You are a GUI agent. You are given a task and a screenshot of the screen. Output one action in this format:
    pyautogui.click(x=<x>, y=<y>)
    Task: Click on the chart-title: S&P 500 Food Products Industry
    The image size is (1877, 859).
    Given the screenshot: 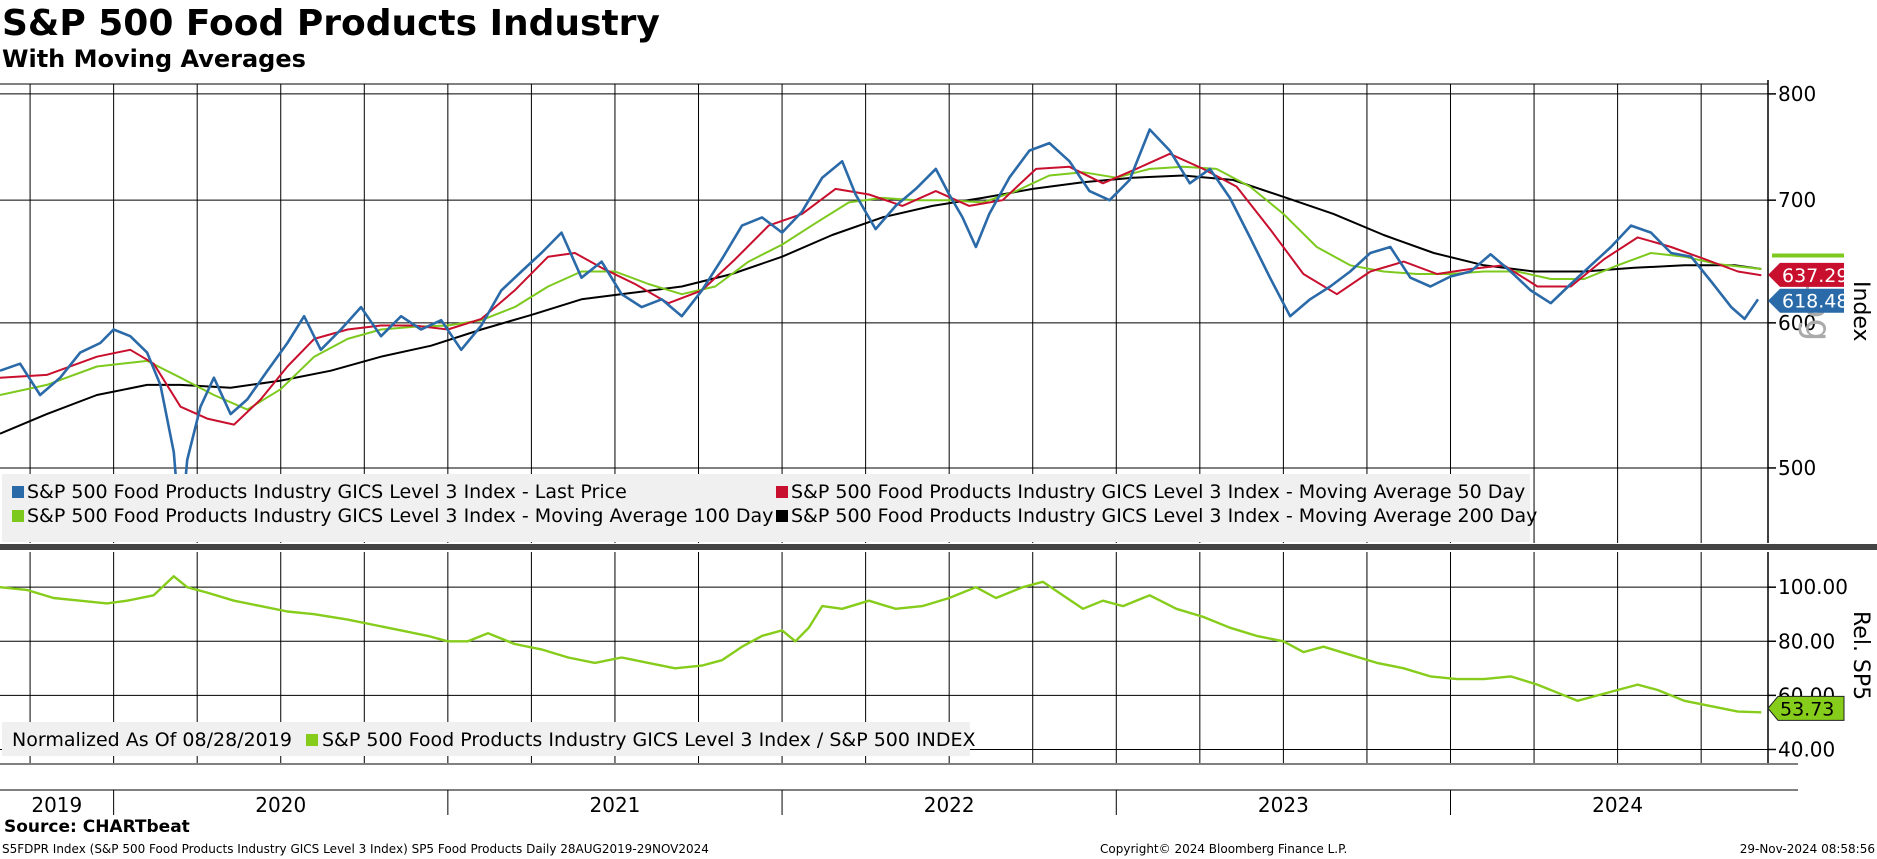 What is the action you would take?
    pyautogui.click(x=331, y=23)
    